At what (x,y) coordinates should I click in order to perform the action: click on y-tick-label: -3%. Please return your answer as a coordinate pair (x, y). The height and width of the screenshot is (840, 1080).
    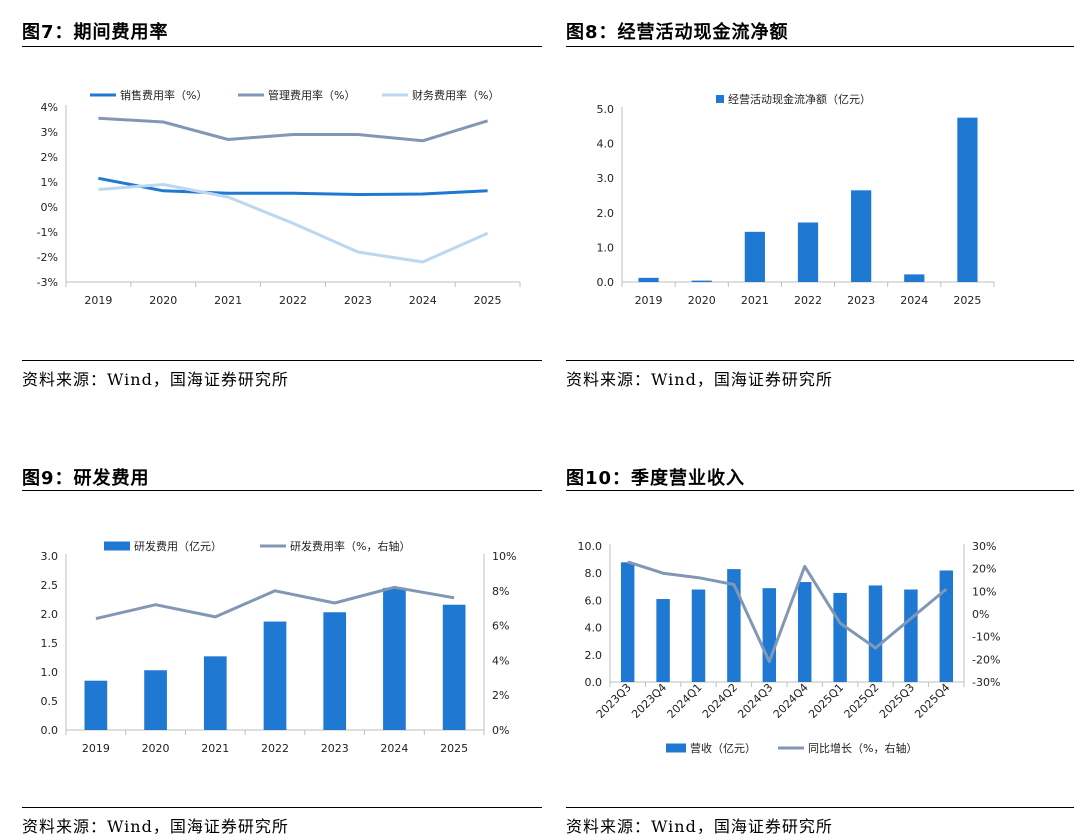
    Looking at the image, I should click on (47, 282).